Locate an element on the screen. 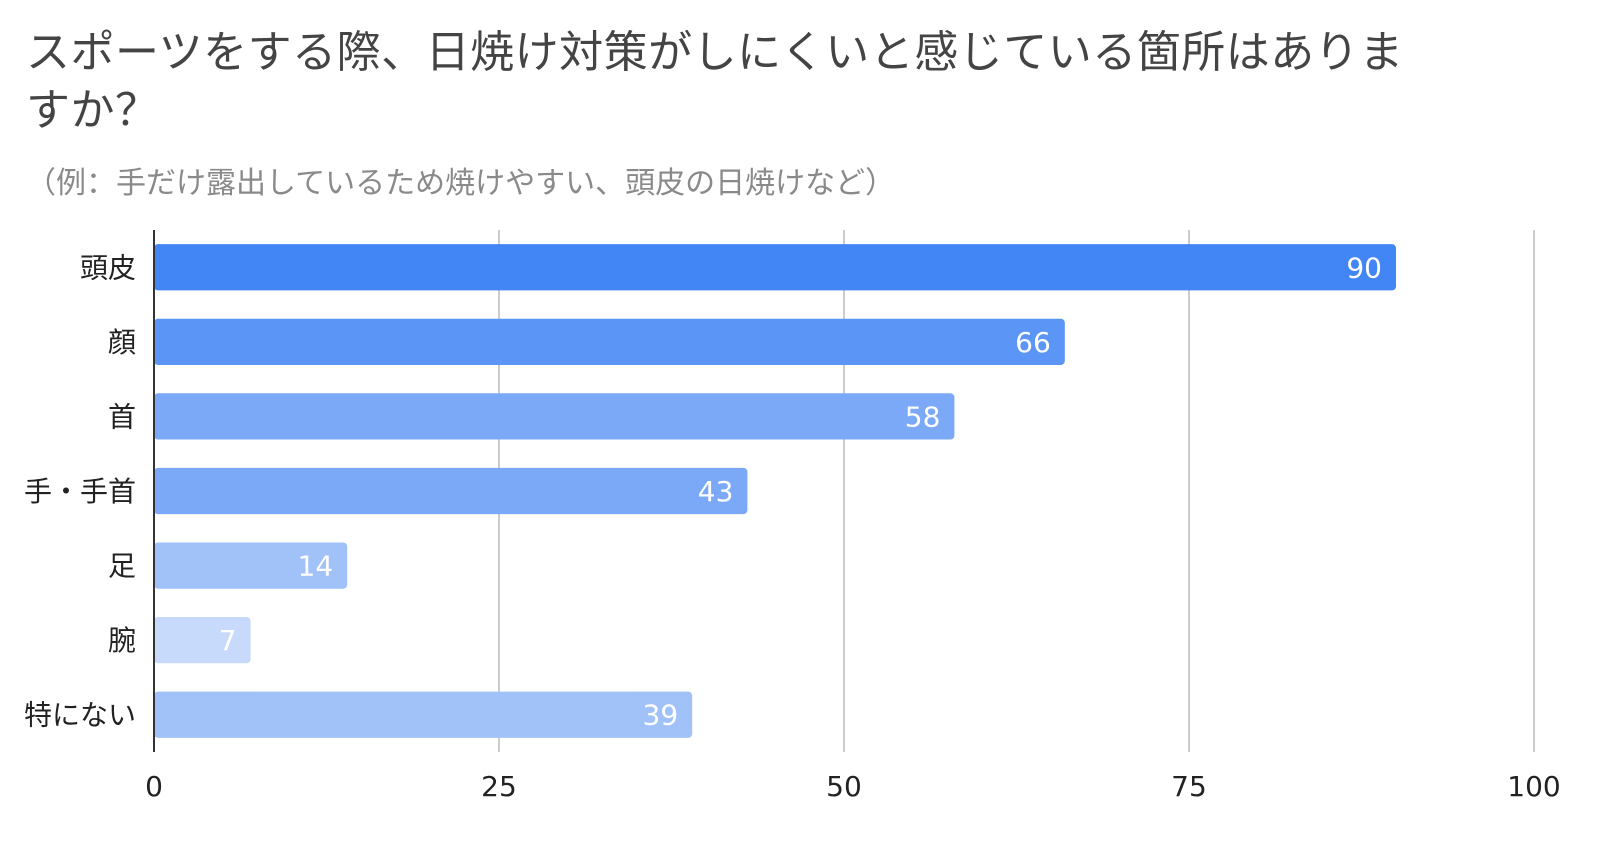  category-label-5: 足 is located at coordinates (122, 566).